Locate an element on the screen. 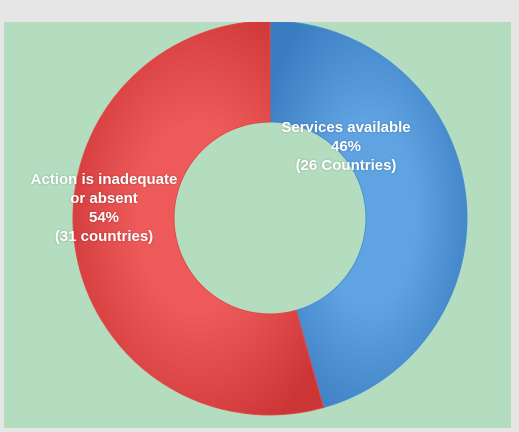 This screenshot has height=432, width=519. slice-count: (26 Countries) is located at coordinates (346, 165).